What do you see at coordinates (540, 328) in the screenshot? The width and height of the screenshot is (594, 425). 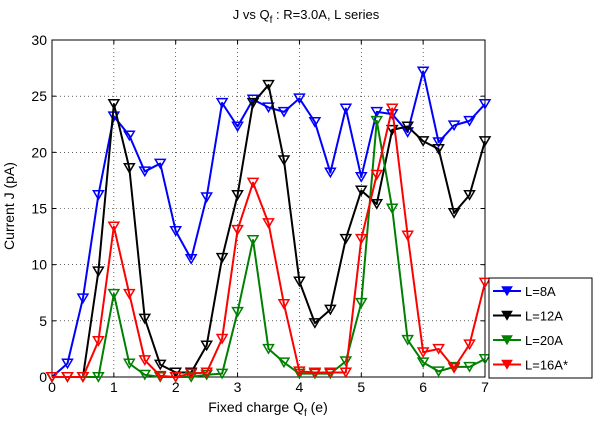 I see `legend: L=8A L=12A L=20A L=16A*` at bounding box center [540, 328].